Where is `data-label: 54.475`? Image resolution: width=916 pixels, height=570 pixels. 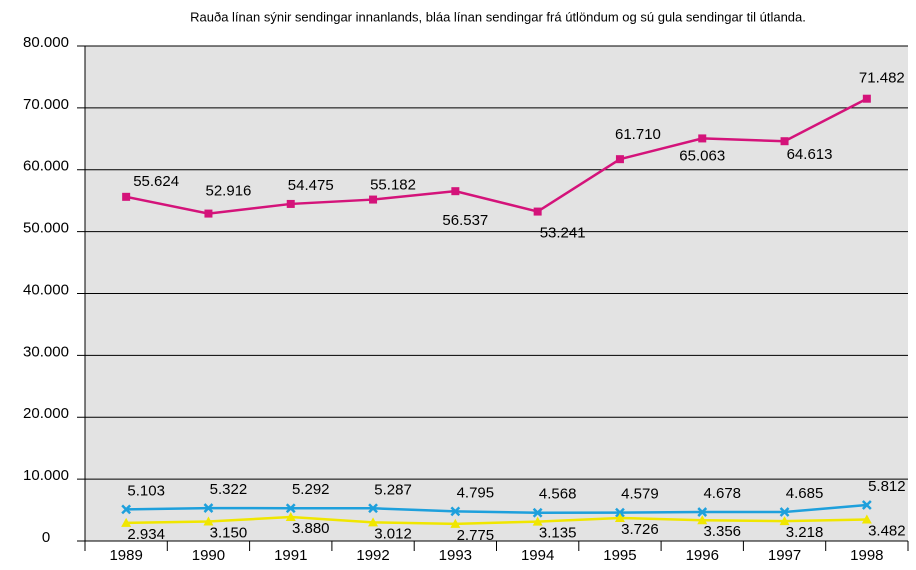 data-label: 54.475 is located at coordinates (311, 185).